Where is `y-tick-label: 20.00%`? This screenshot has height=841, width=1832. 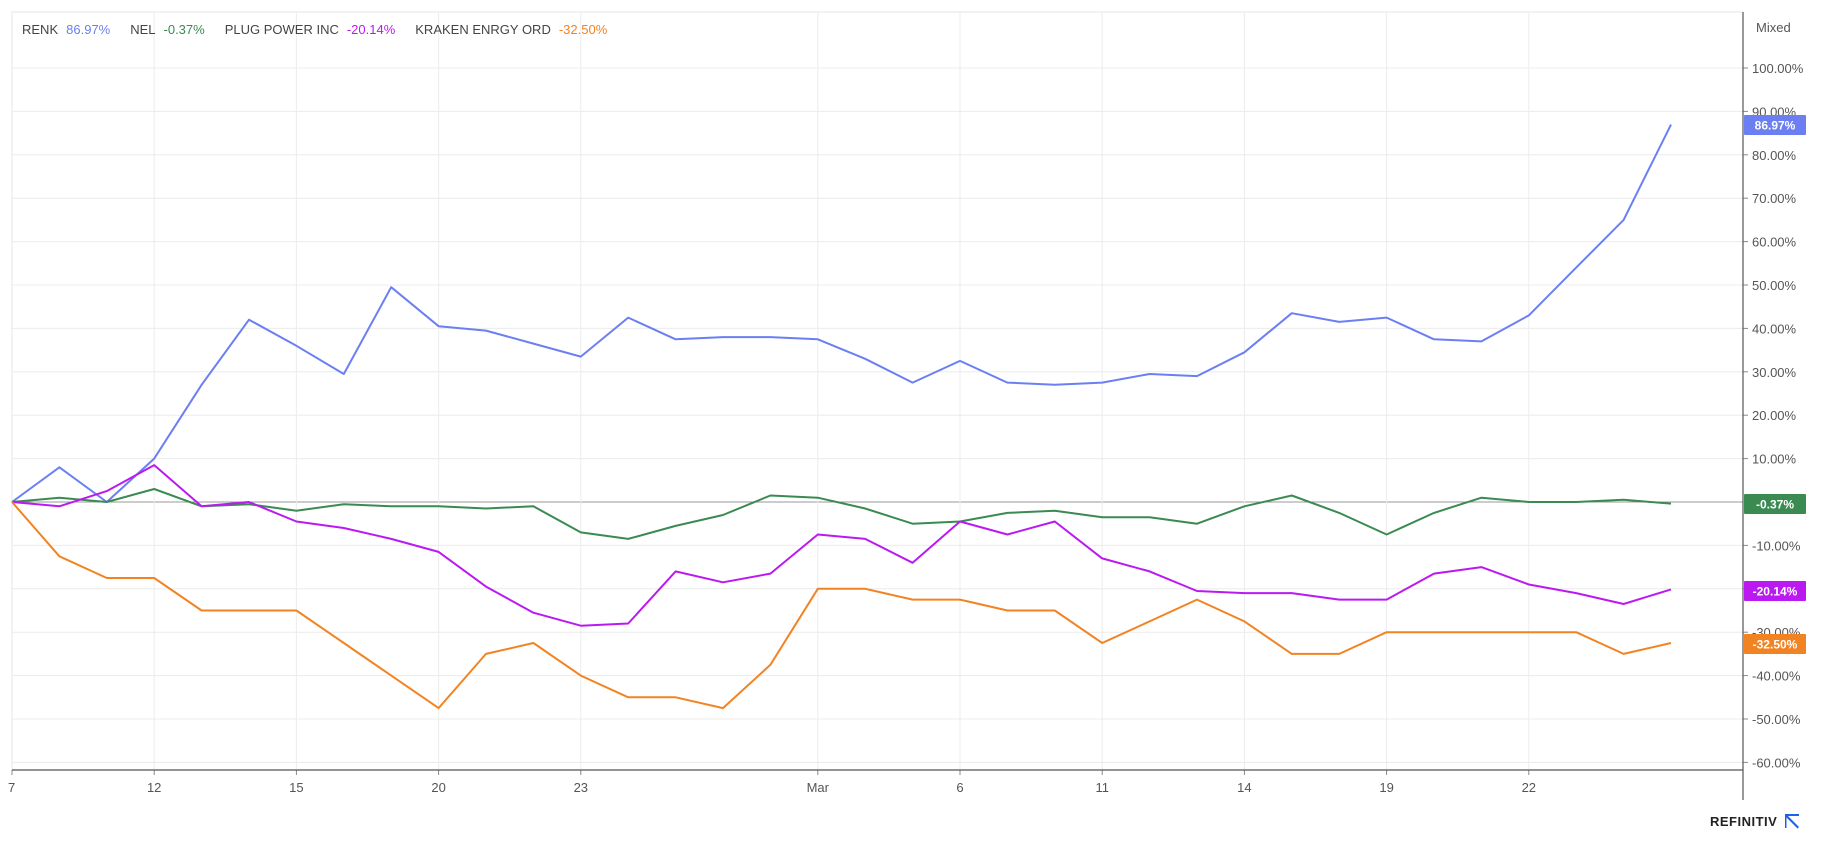 y-tick-label: 20.00% is located at coordinates (1774, 415).